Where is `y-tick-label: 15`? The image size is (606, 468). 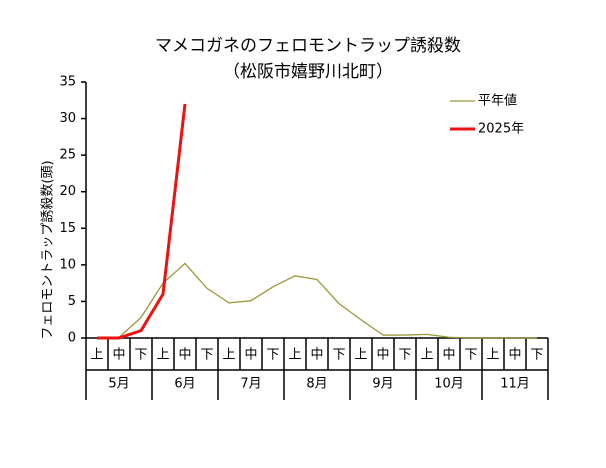 y-tick-label: 15 is located at coordinates (67, 228).